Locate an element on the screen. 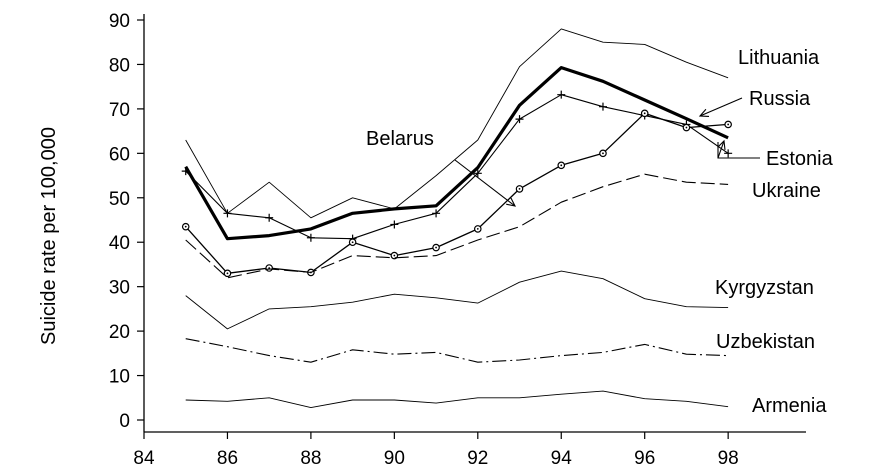 This screenshot has height=471, width=889. y-tick-label: 60 is located at coordinates (119, 154).